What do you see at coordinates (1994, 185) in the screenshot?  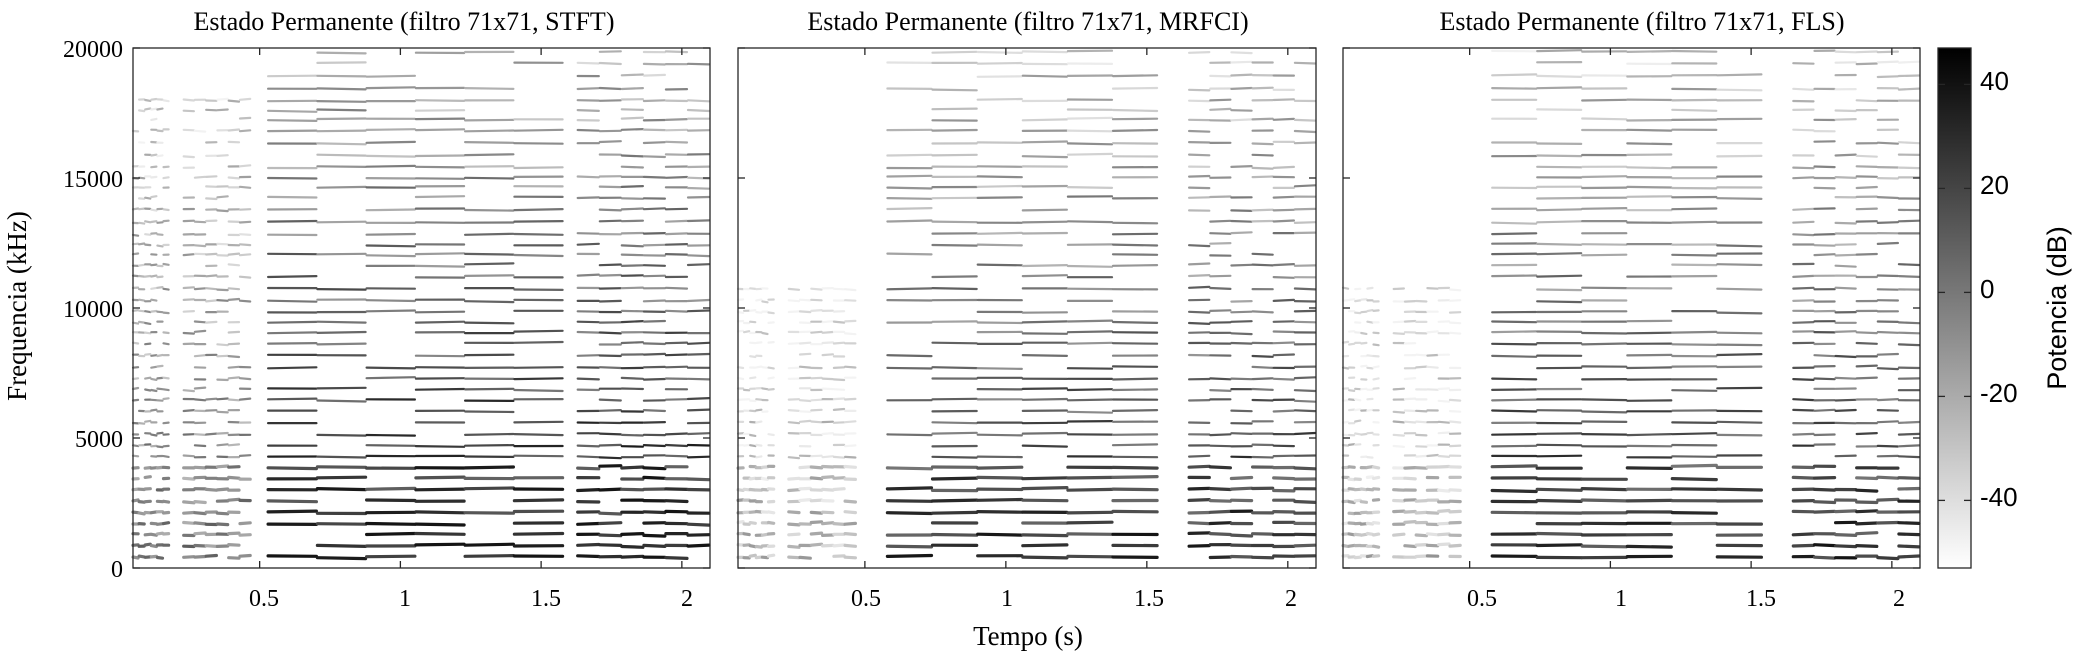 I see `colorbar-tick-label: 20` at bounding box center [1994, 185].